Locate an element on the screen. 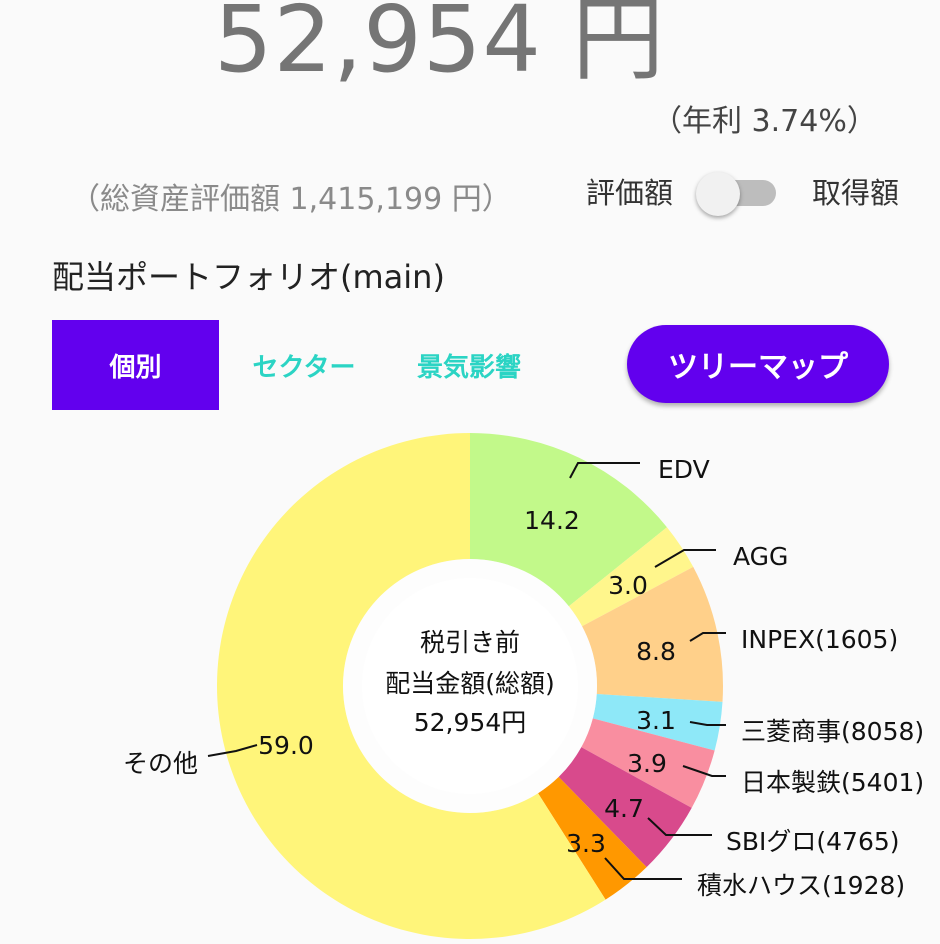 The width and height of the screenshot is (940, 944). center-text-line2: 配当金額(総額) is located at coordinates (470, 683).